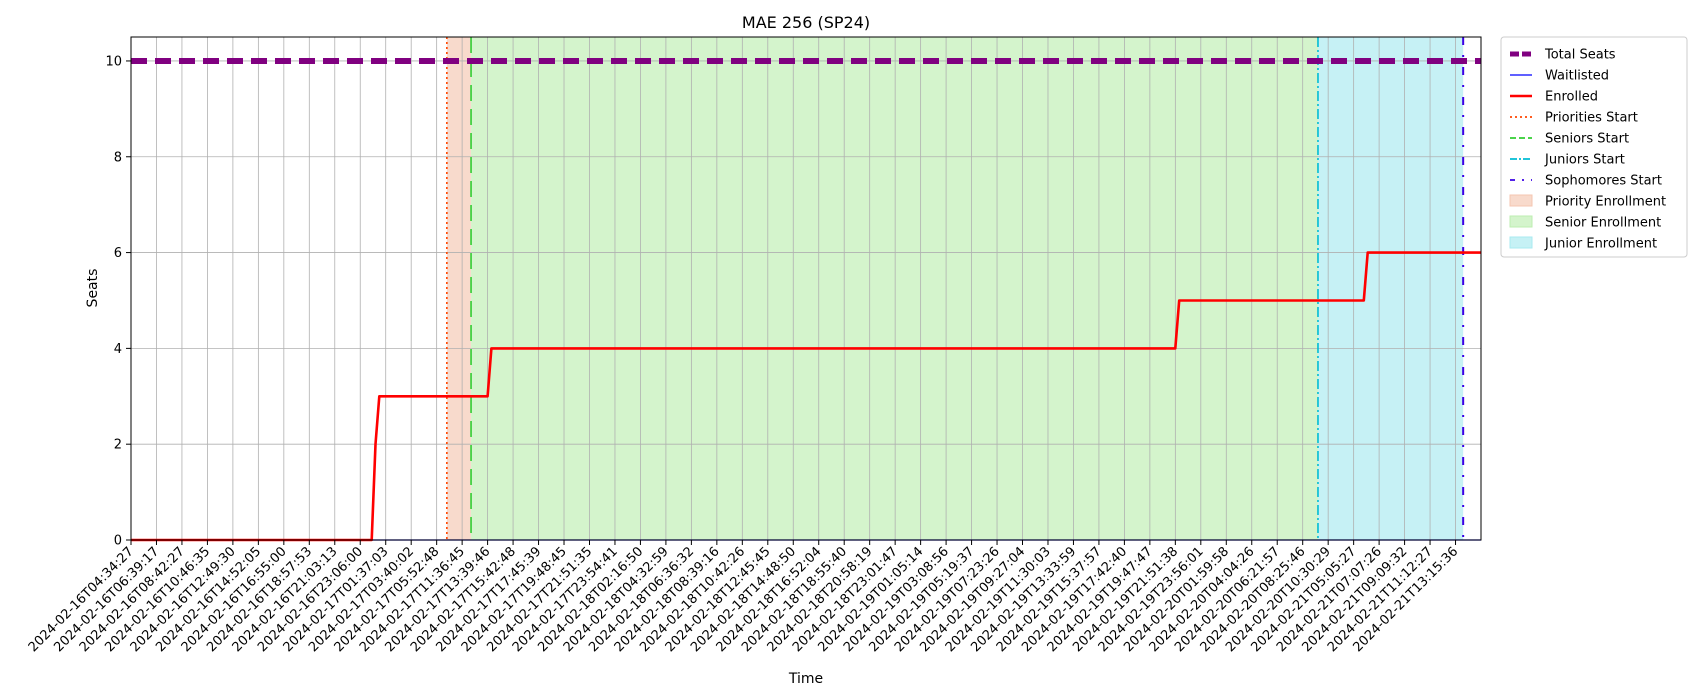 Image resolution: width=1700 pixels, height=700 pixels. Describe the element at coordinates (805, 679) in the screenshot. I see `x-axis-label: Time` at that location.